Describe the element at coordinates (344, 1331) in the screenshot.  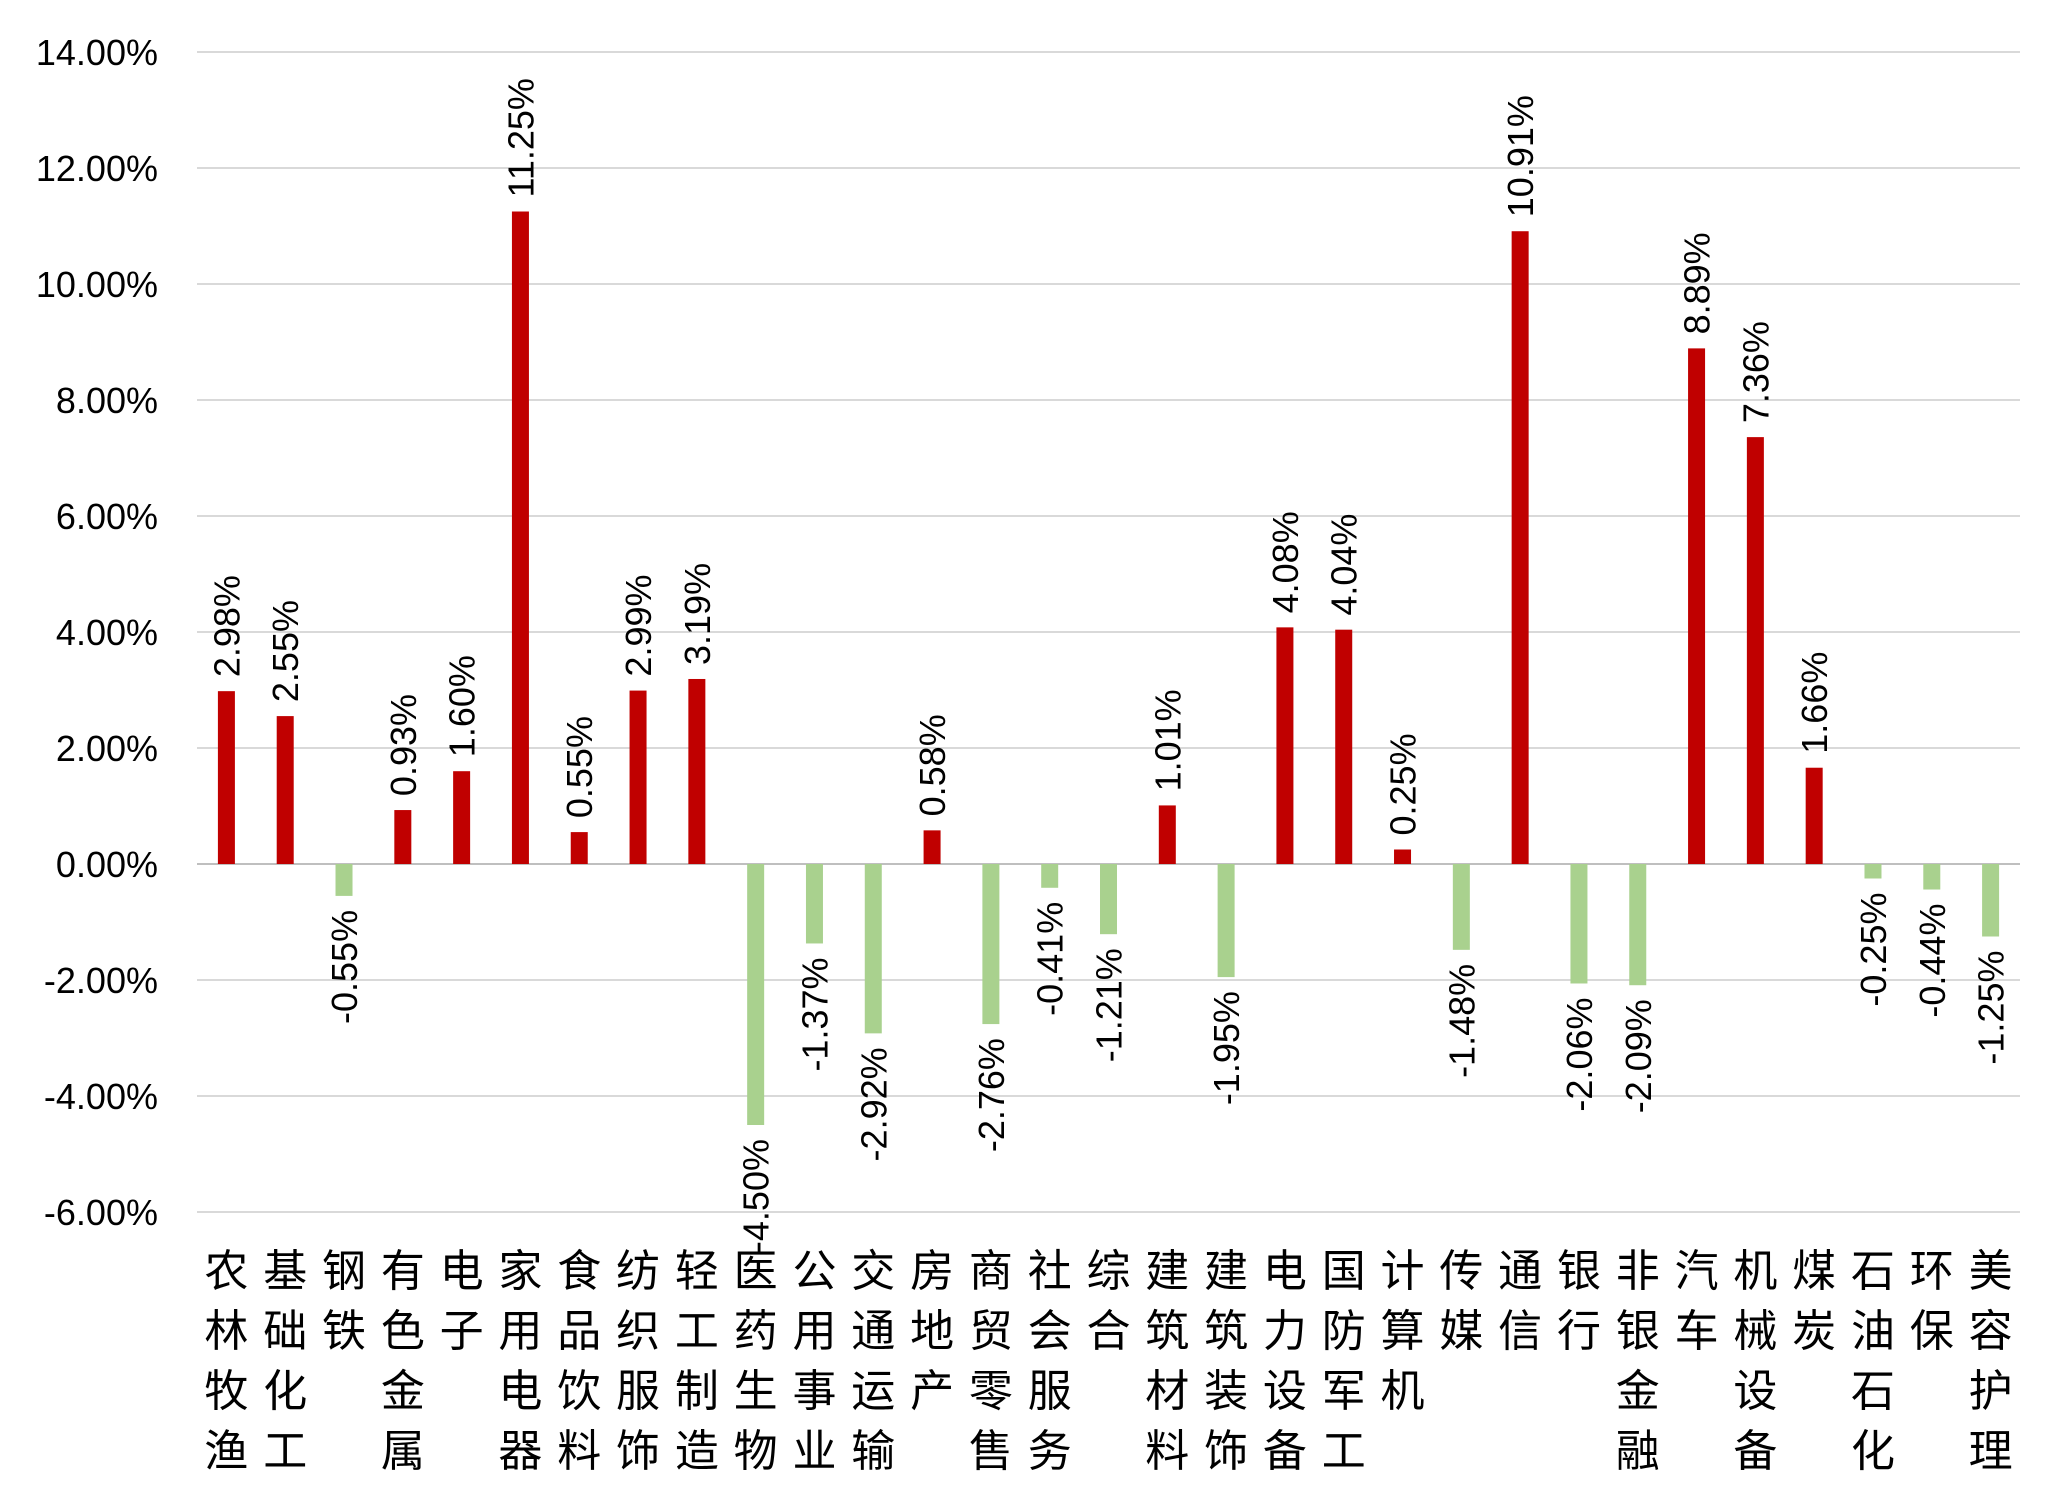
I see `category-label-char: 铁` at that location.